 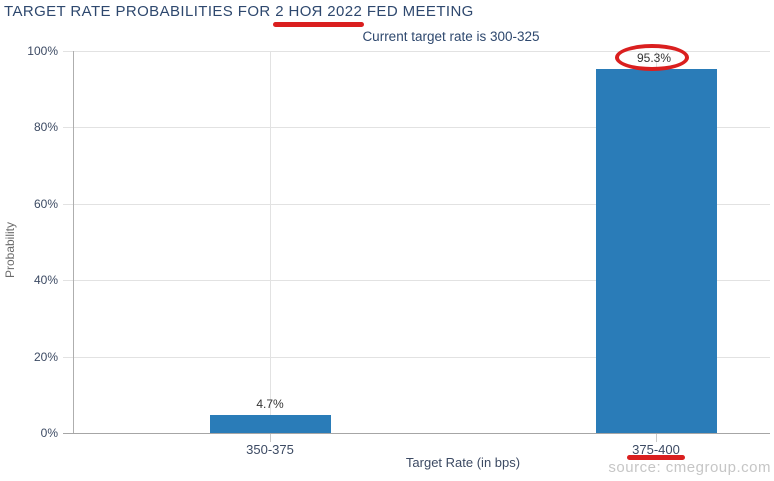 What do you see at coordinates (416, 127) in the screenshot?
I see `gridline-80pct` at bounding box center [416, 127].